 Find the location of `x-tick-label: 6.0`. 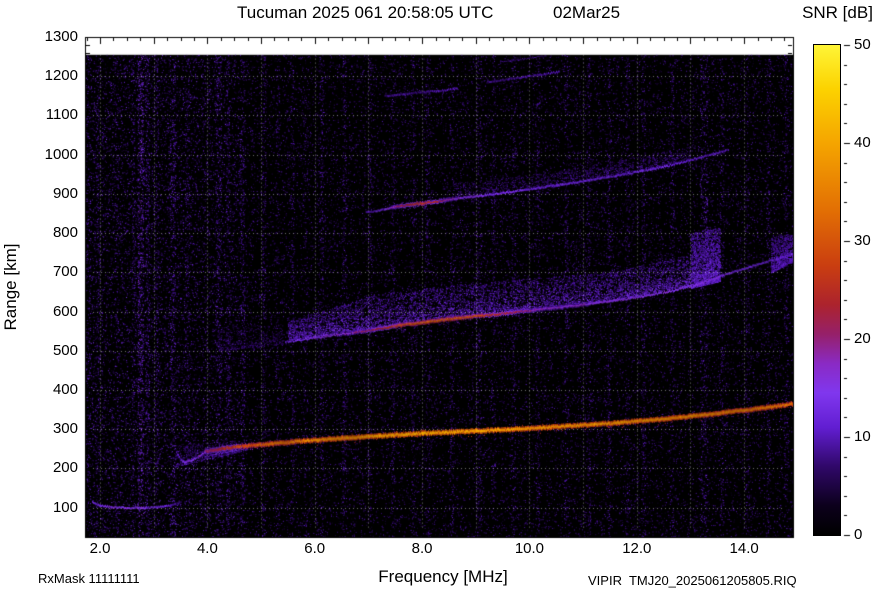

x-tick-label: 6.0 is located at coordinates (315, 548).